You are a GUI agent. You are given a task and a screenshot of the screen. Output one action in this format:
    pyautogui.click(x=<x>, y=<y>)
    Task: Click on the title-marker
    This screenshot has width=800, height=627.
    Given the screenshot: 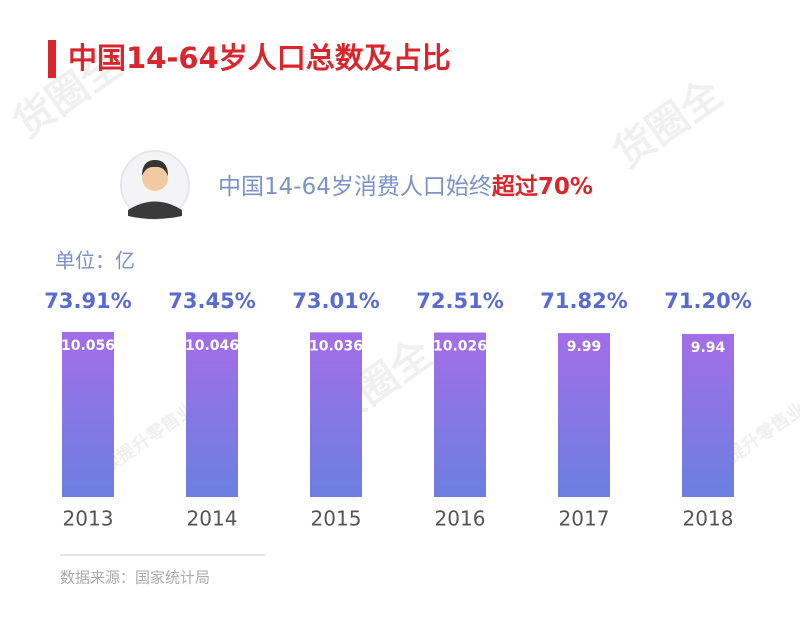 What is the action you would take?
    pyautogui.click(x=52, y=59)
    